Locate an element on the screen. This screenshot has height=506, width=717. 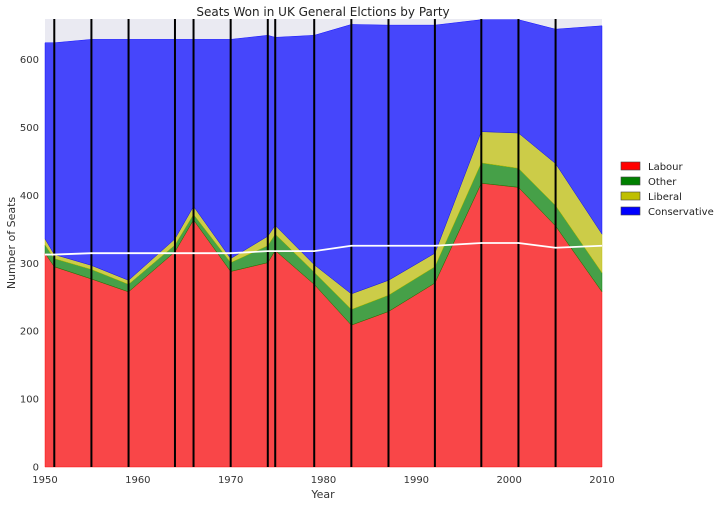
legend-swatch-labour is located at coordinates (630, 166).